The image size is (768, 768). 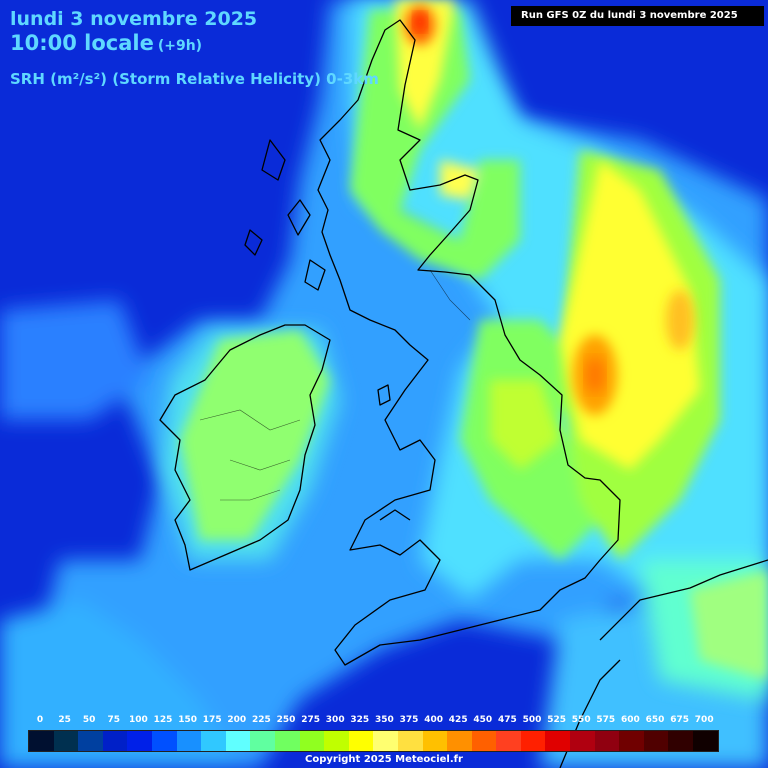 I want to click on legend-label: 450, so click(x=483, y=720).